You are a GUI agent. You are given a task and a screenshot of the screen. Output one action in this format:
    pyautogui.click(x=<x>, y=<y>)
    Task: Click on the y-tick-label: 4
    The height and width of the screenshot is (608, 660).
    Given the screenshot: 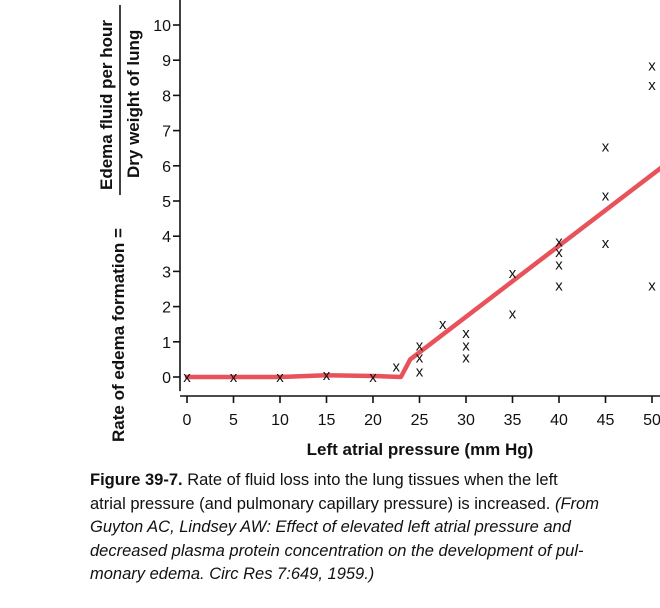 What is the action you would take?
    pyautogui.click(x=166, y=237)
    